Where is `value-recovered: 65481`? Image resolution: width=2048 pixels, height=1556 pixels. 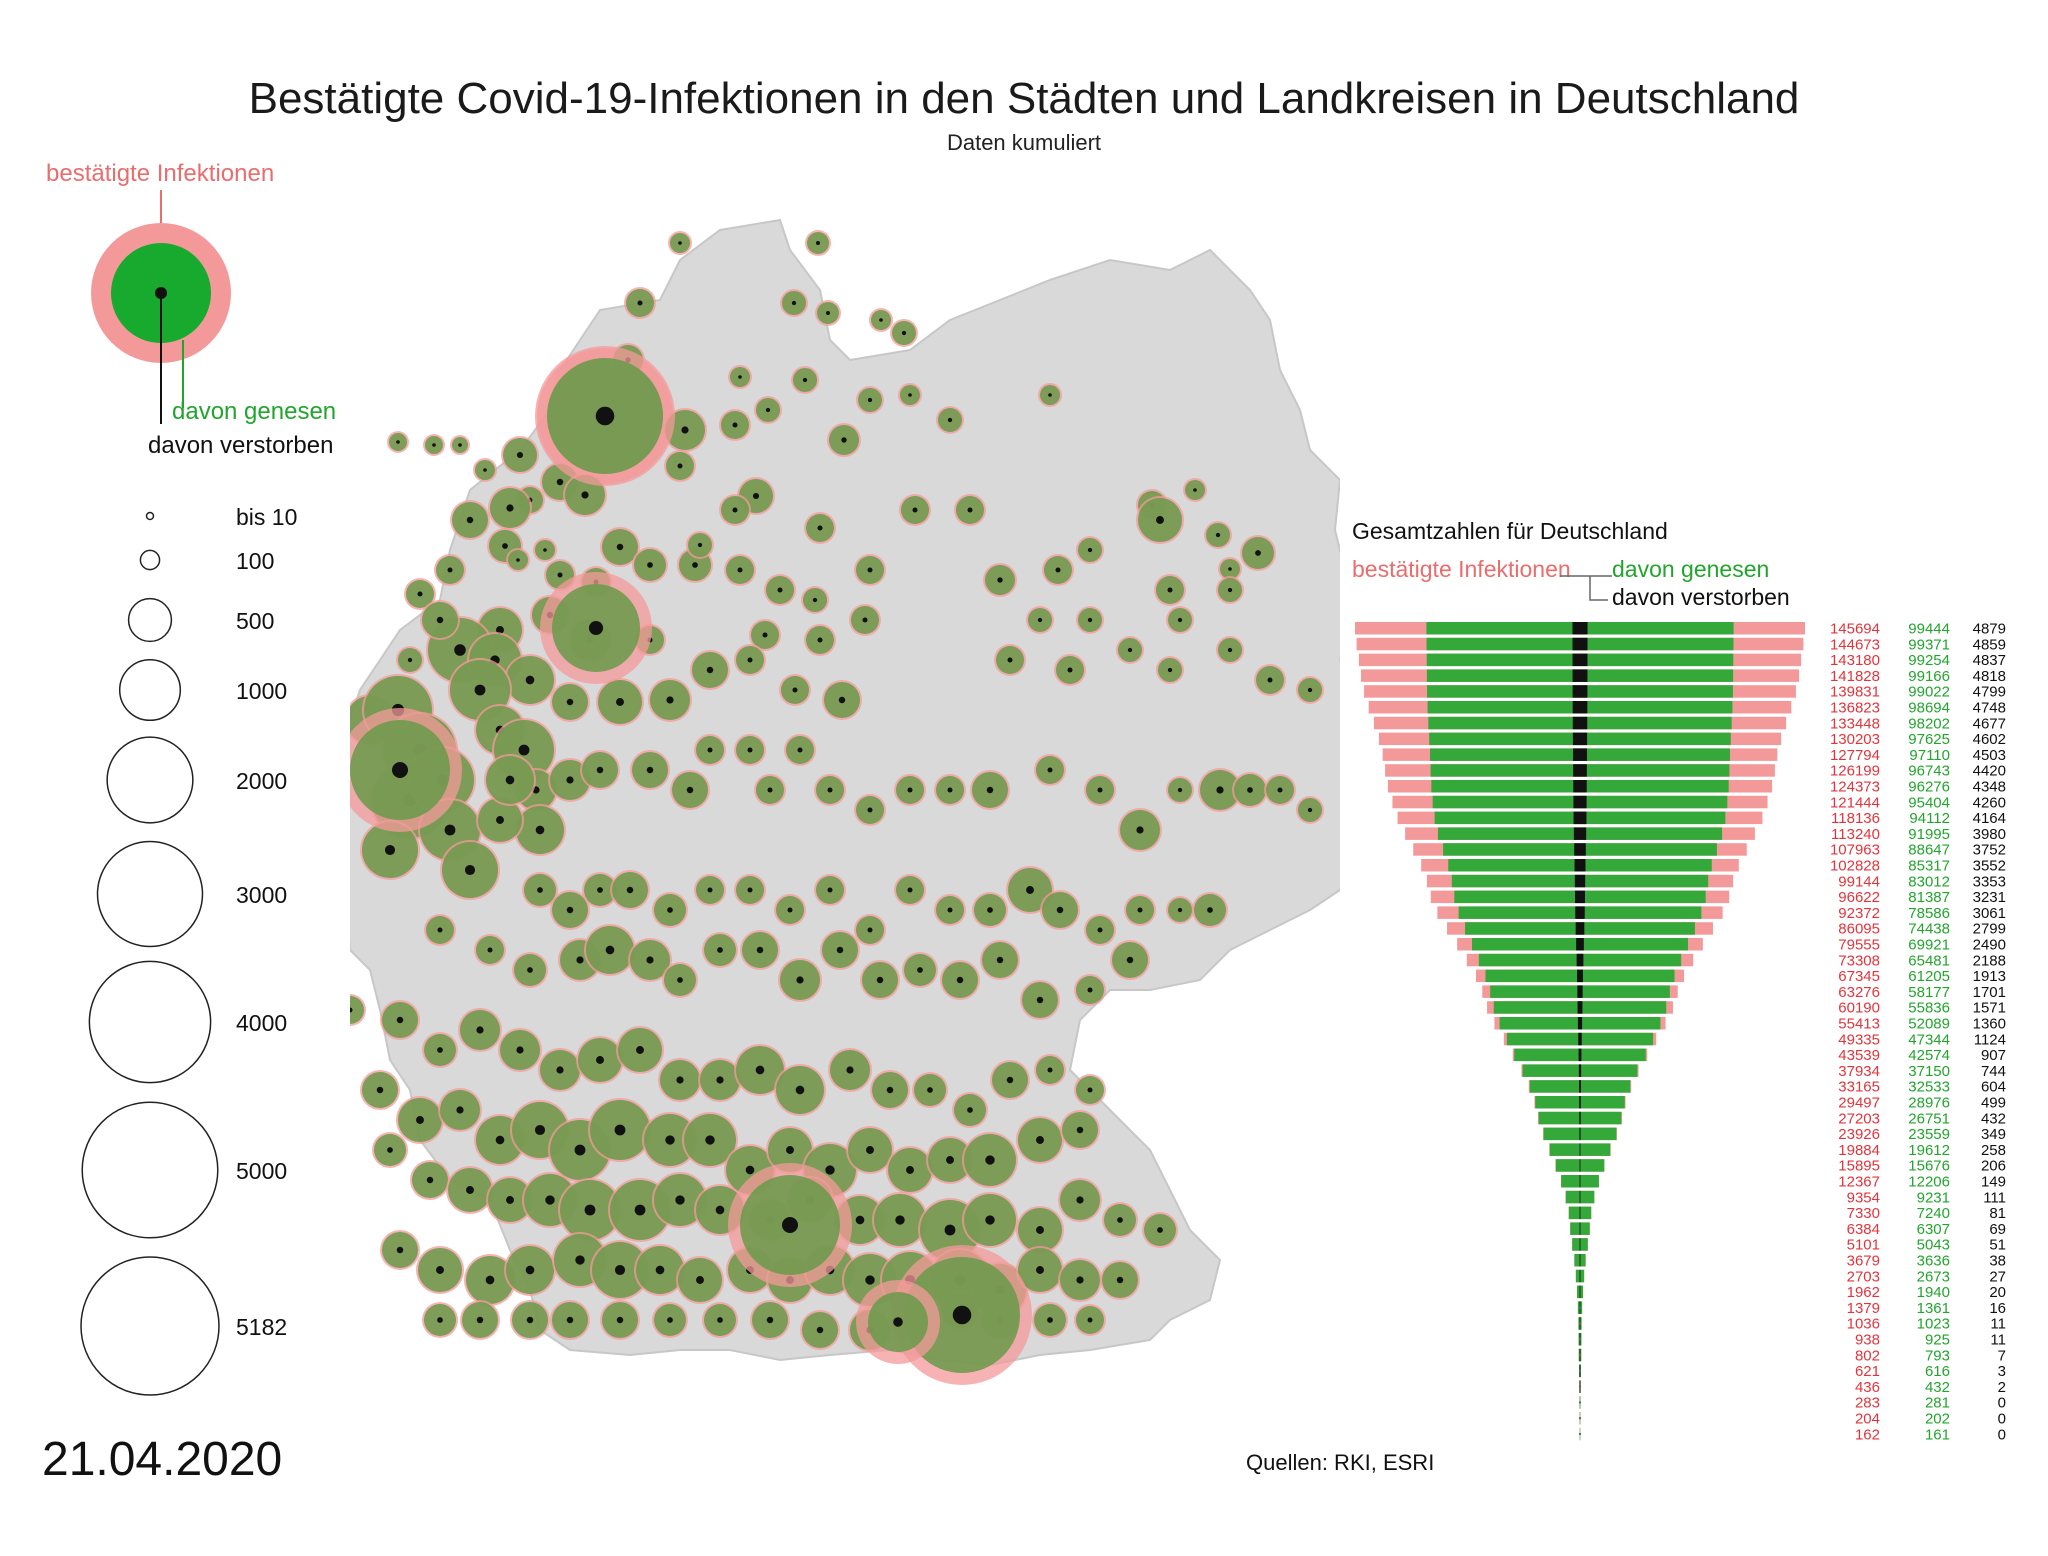
value-recovered: 65481 is located at coordinates (1929, 960).